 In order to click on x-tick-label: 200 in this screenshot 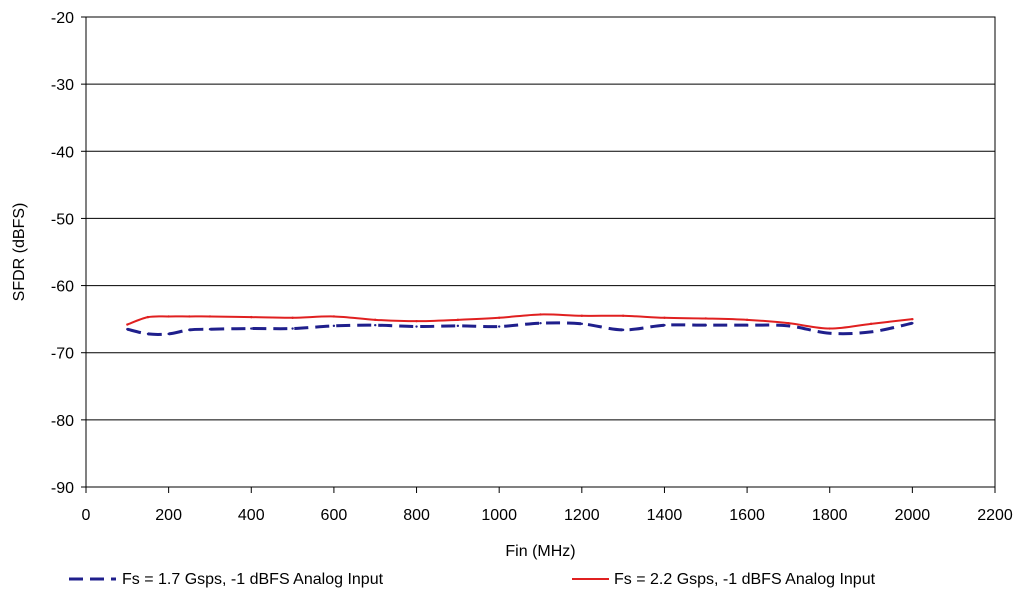, I will do `click(168, 515)`.